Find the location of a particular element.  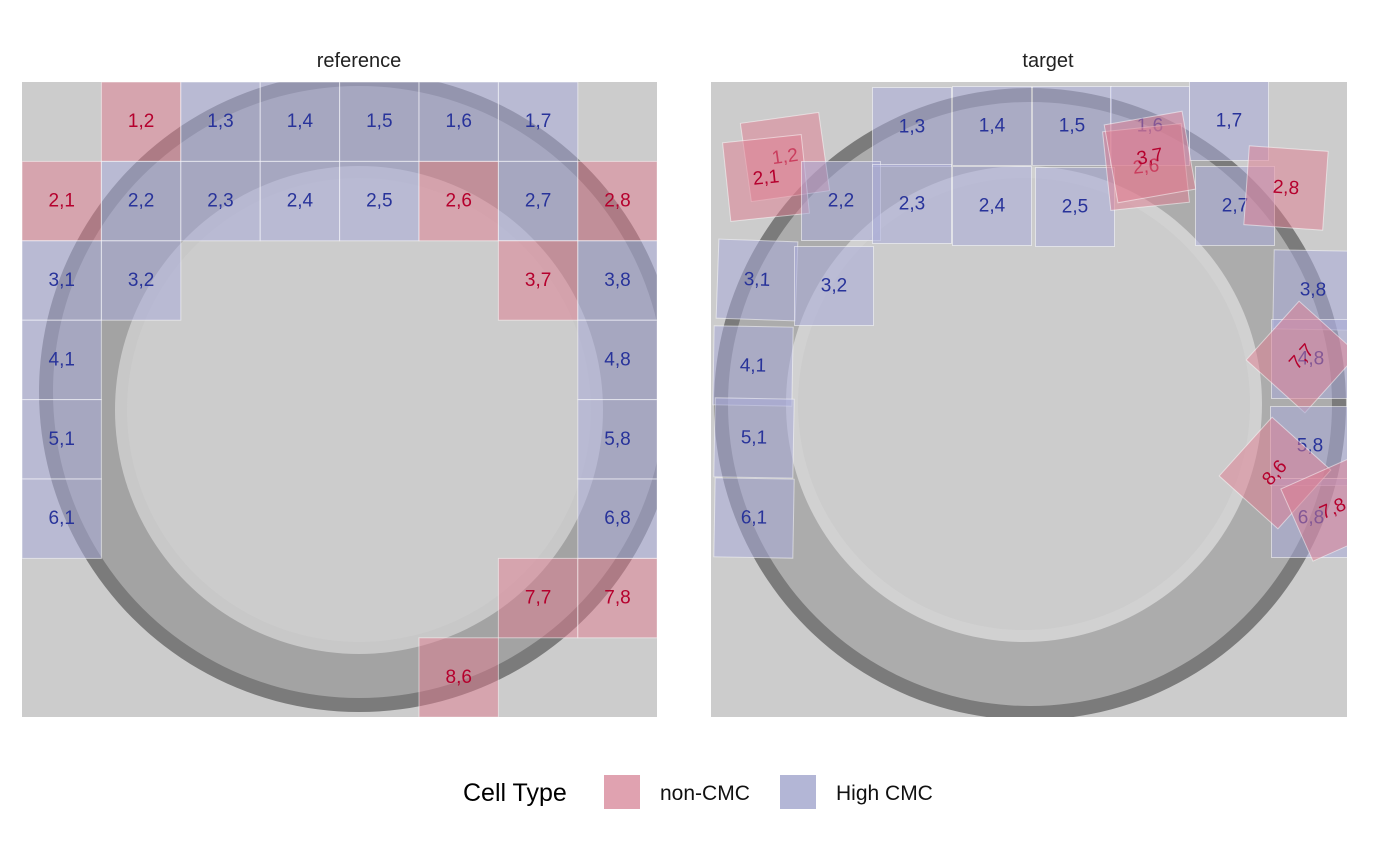

cell-label: 3,7 is located at coordinates (538, 280).